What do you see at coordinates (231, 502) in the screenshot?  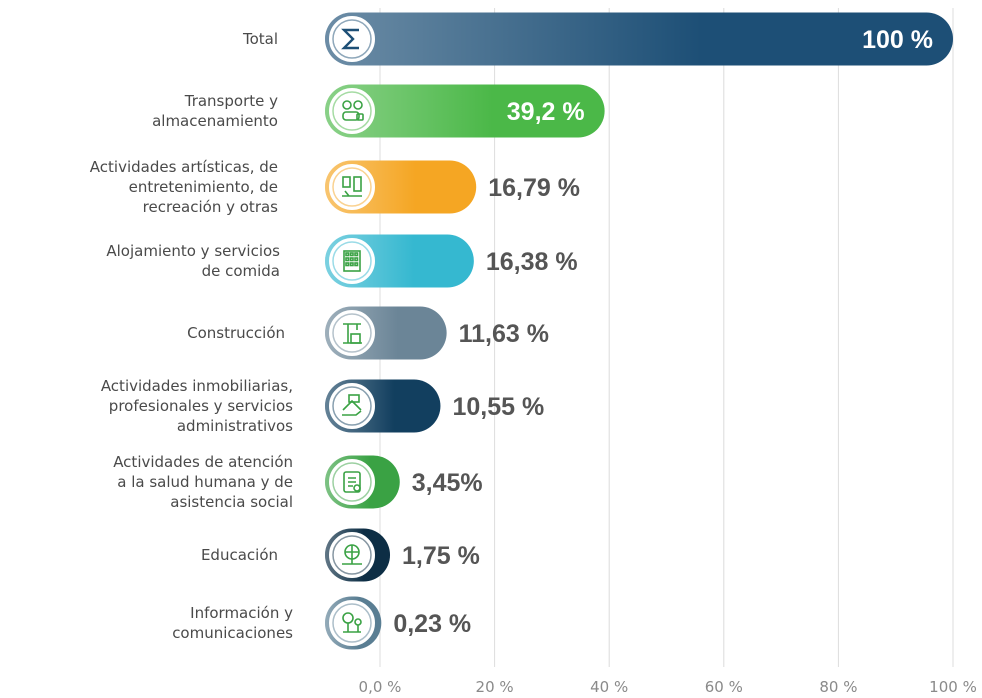 I see `category-label-line: asistencia social` at bounding box center [231, 502].